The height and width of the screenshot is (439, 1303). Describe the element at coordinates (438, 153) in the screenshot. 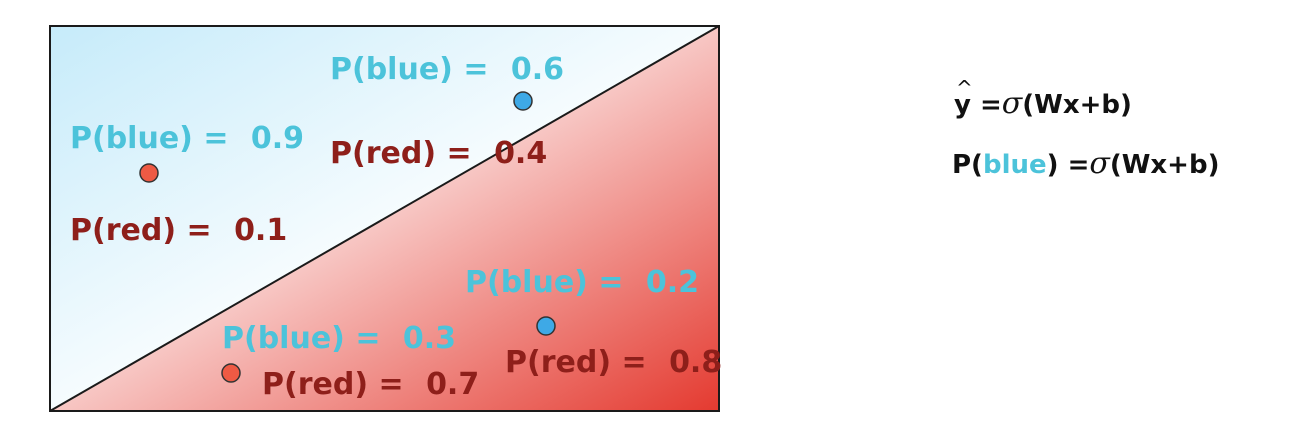

I see `p-red-top-right: P(red) = 0.4` at that location.